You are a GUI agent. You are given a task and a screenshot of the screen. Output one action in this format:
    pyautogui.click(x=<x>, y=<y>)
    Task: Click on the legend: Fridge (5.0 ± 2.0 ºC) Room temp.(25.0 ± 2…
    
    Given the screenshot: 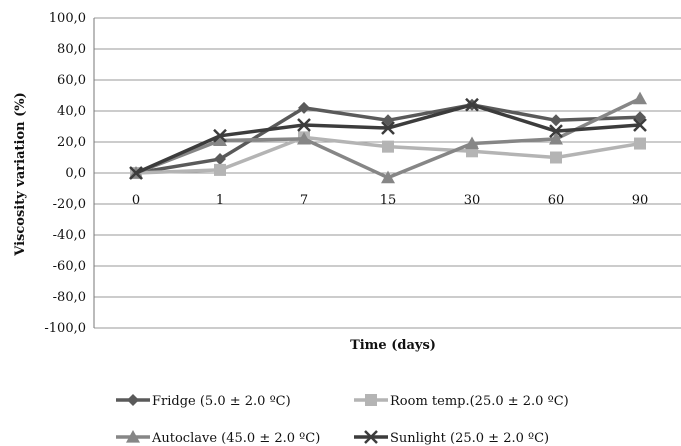 What is the action you would take?
    pyautogui.click(x=342, y=420)
    